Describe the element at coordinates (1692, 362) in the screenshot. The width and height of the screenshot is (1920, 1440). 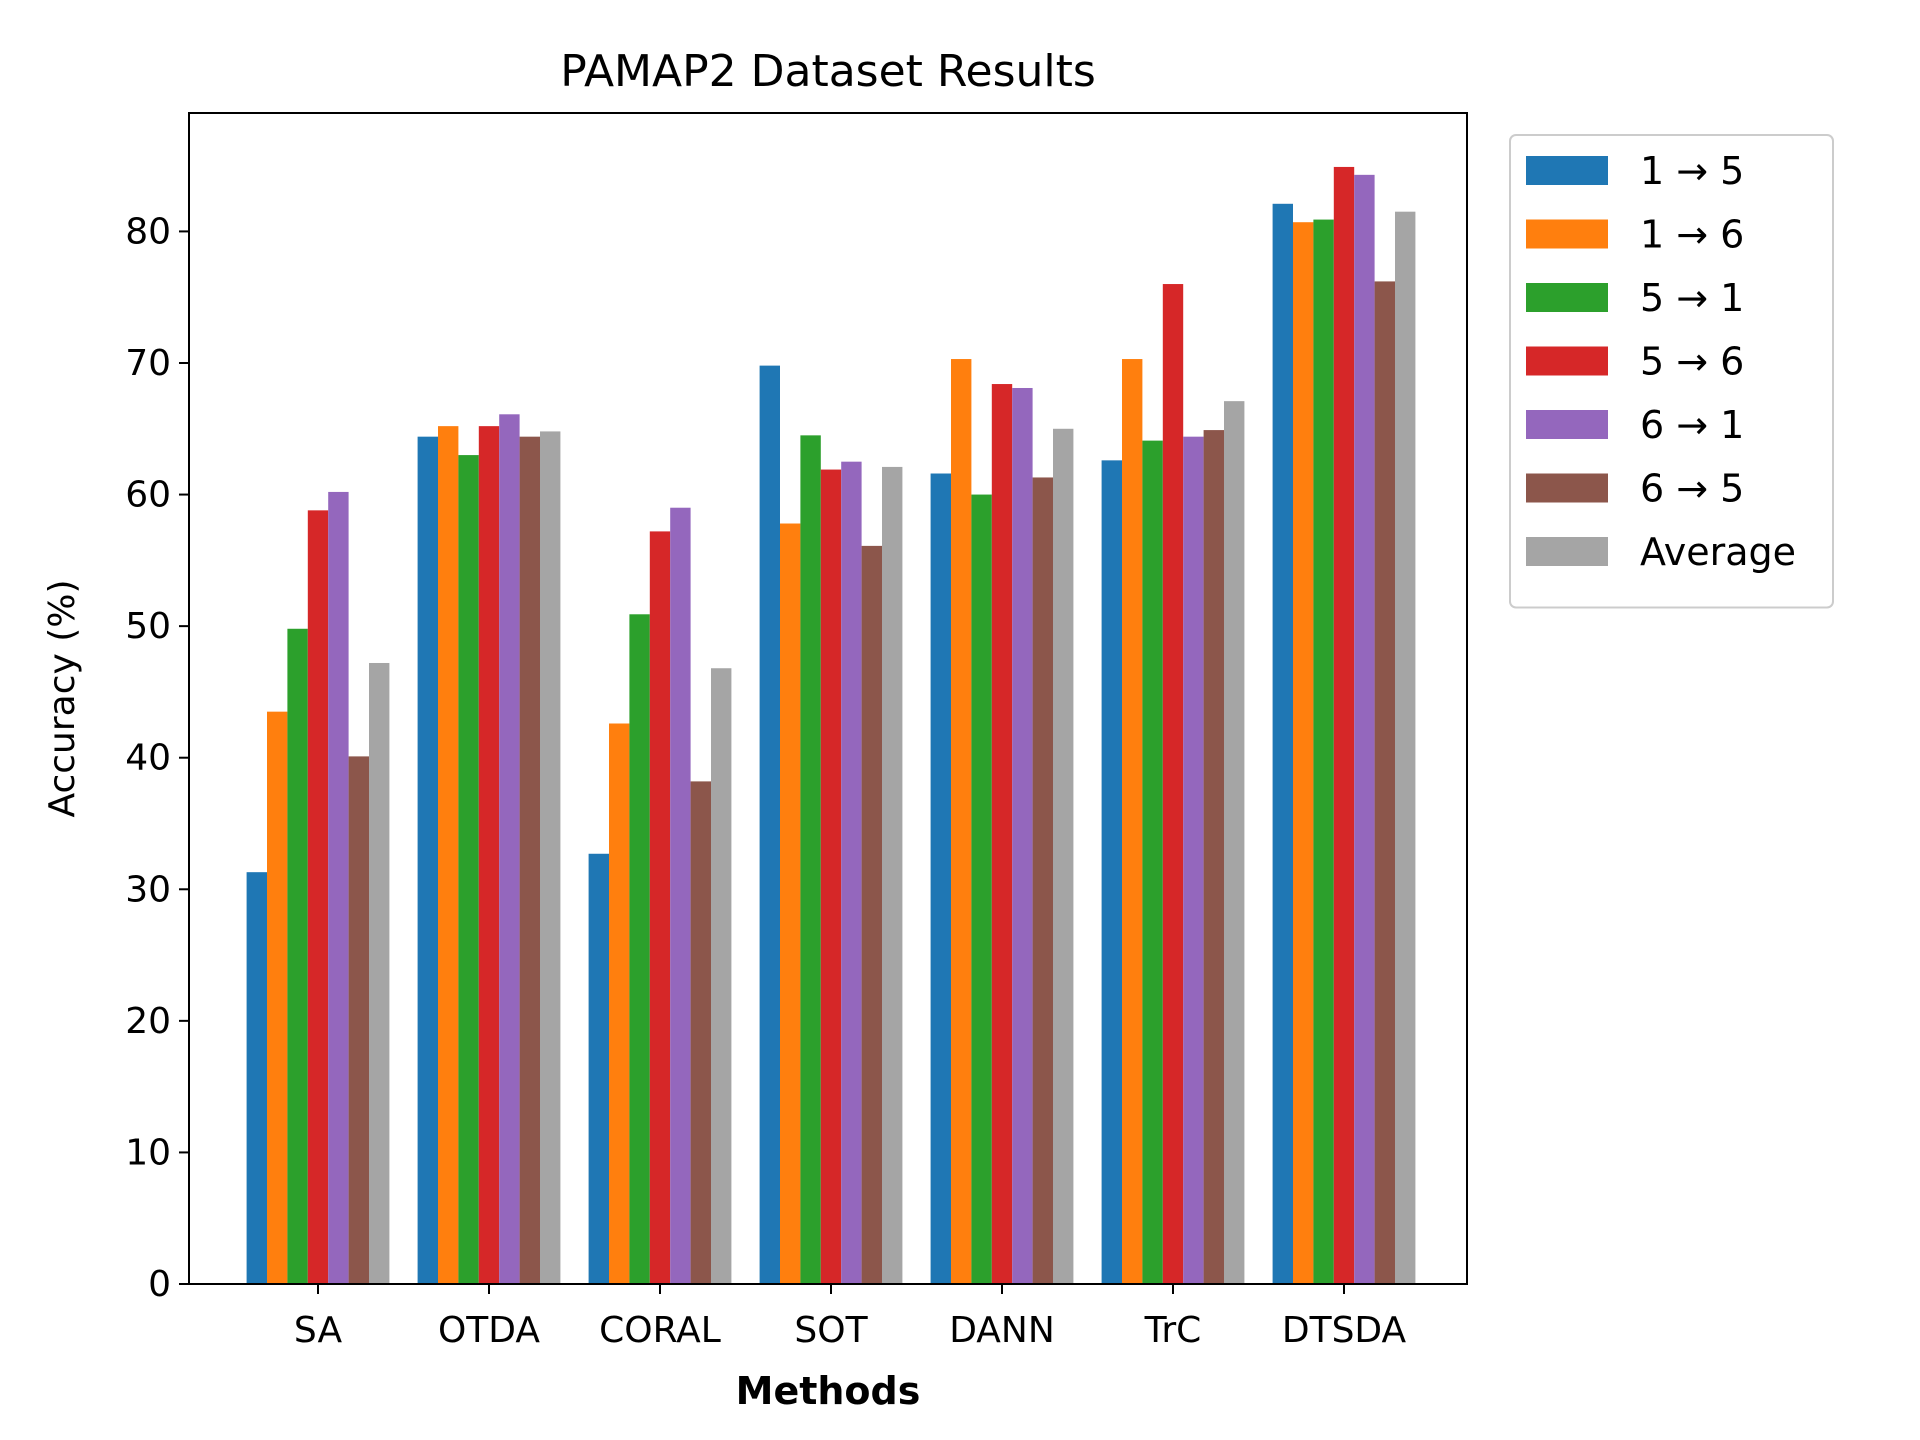
I see `legend-label-3: 5 → 6` at that location.